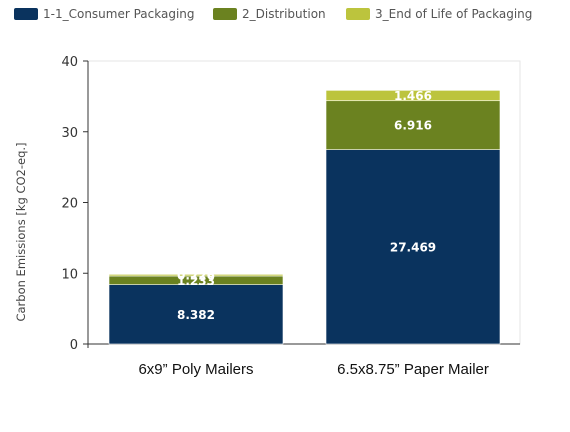 The width and height of the screenshot is (570, 432). I want to click on legend-swatch-1-1-consumer-packaging, so click(26, 14).